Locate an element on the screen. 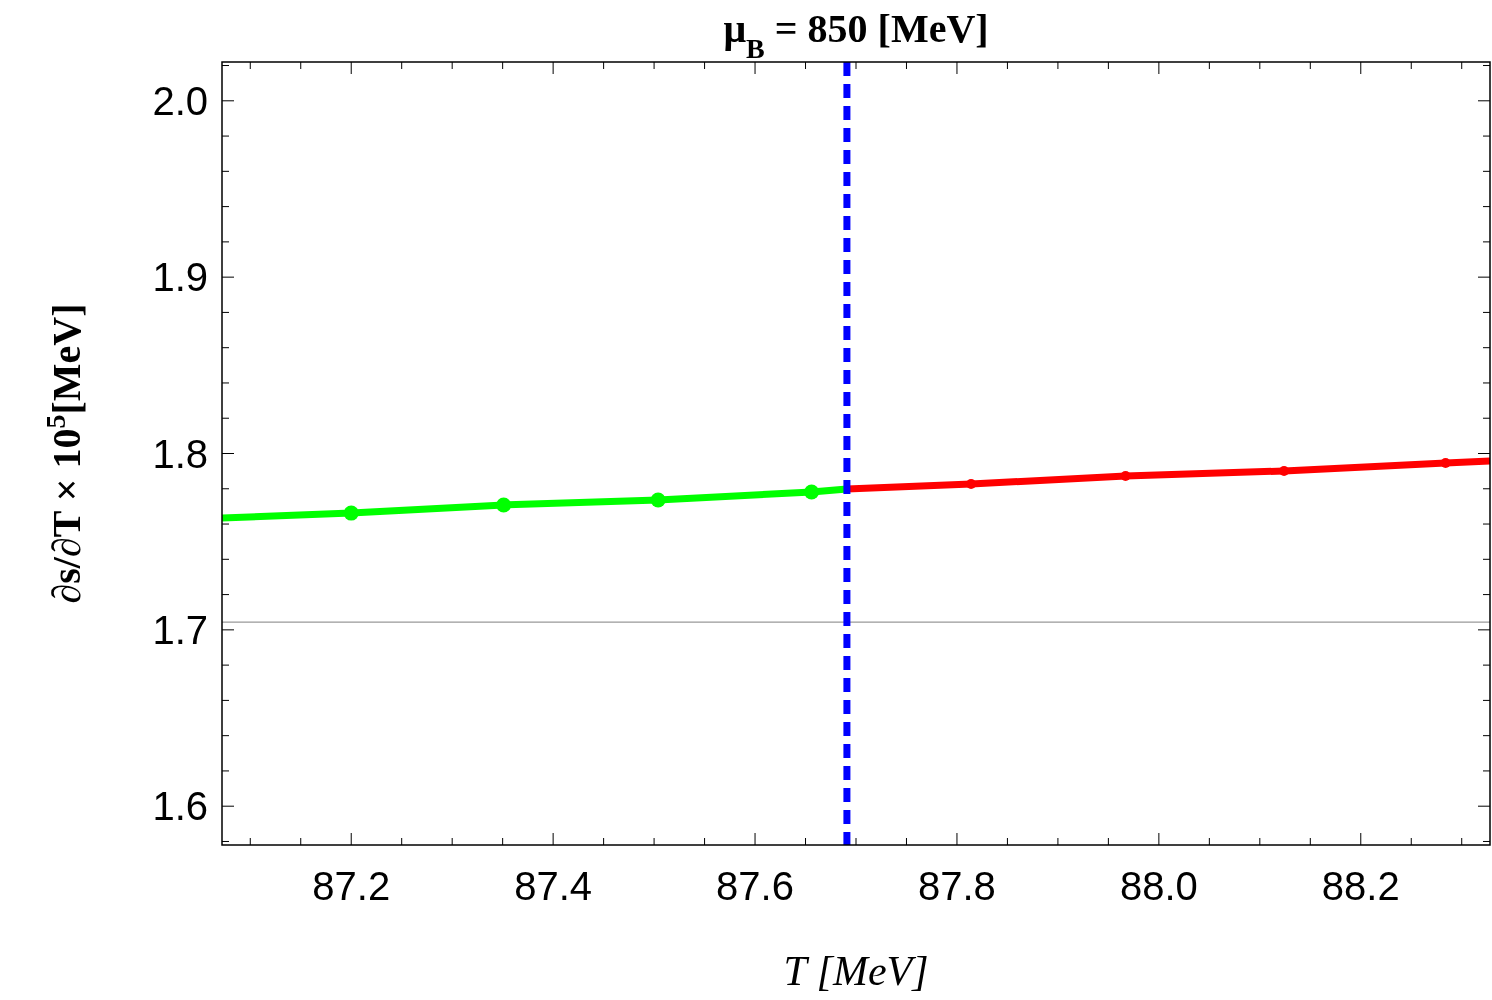 Image resolution: width=1492 pixels, height=1000 pixels. chart-title: μ$_{B}$ = 850 [MeV] is located at coordinates (856, 35).